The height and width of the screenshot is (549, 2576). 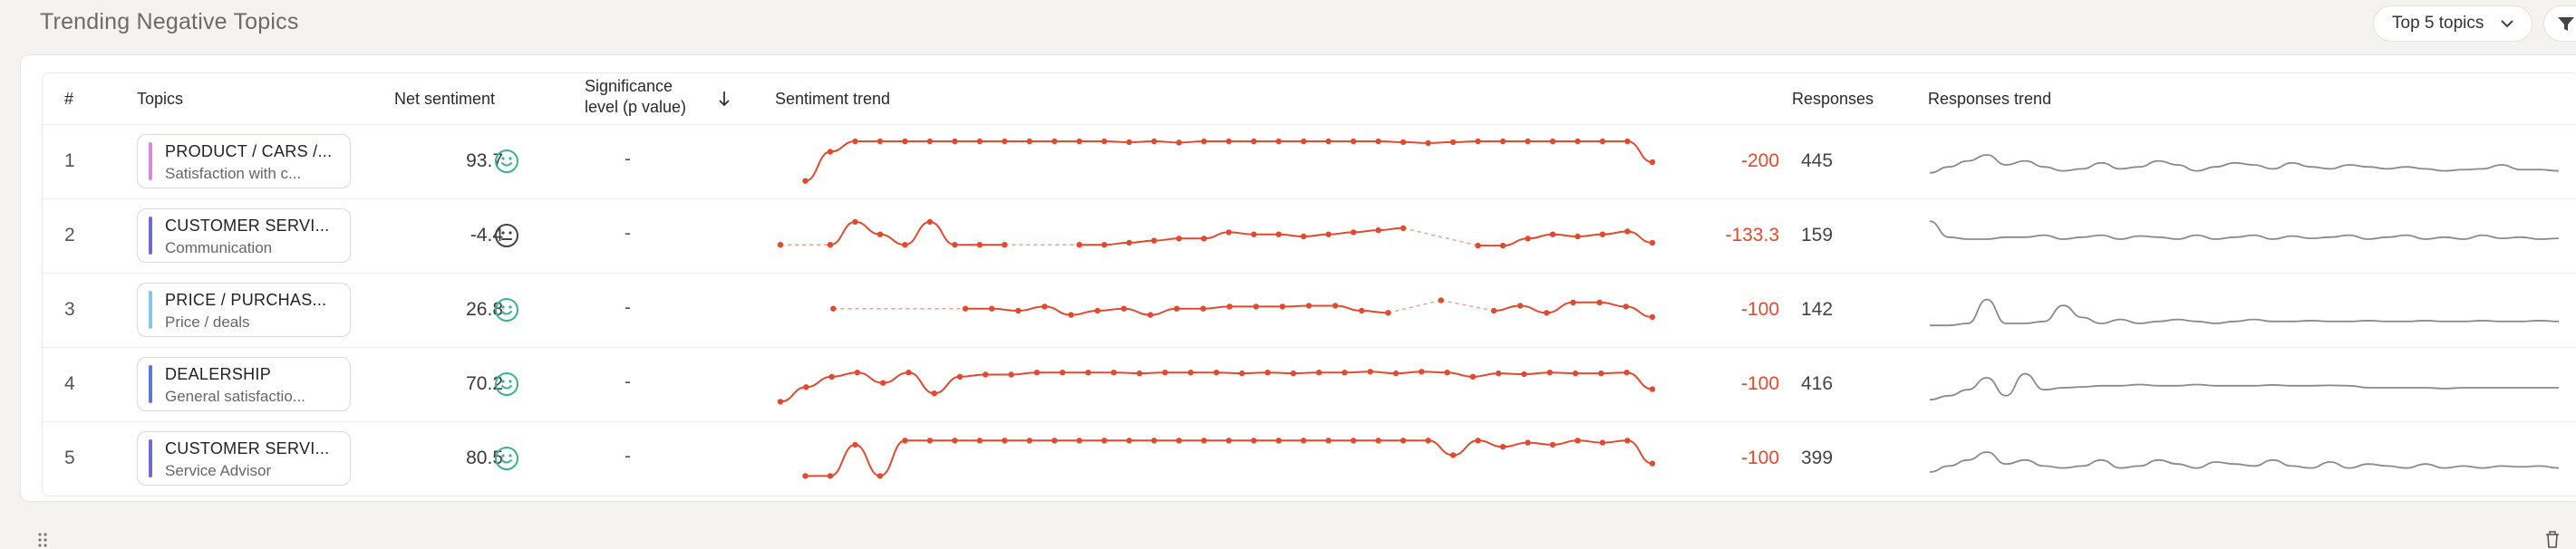 I want to click on col-header-significance: Significance level (p value), so click(x=635, y=97).